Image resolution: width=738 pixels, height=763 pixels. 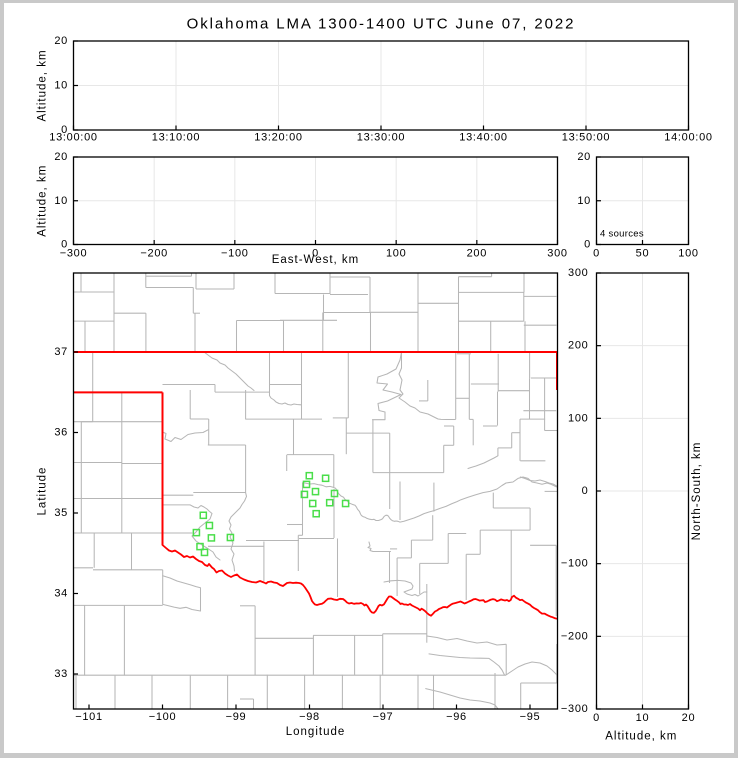 What do you see at coordinates (688, 138) in the screenshot?
I see `svg-text: 14:00:00` at bounding box center [688, 138].